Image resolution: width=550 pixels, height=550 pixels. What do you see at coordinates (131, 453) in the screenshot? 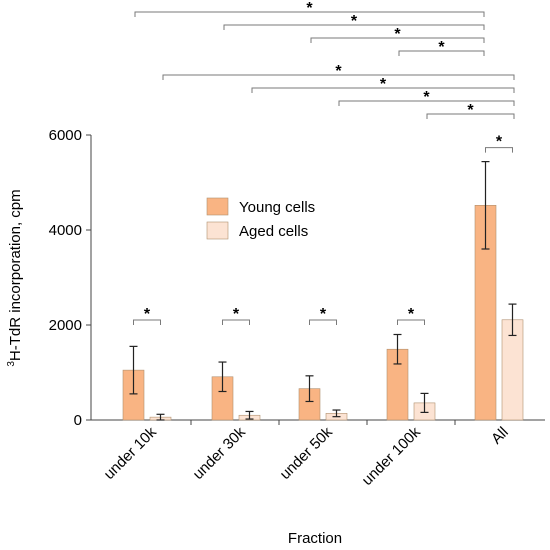
I see `x-tick-label: under 10k` at bounding box center [131, 453].